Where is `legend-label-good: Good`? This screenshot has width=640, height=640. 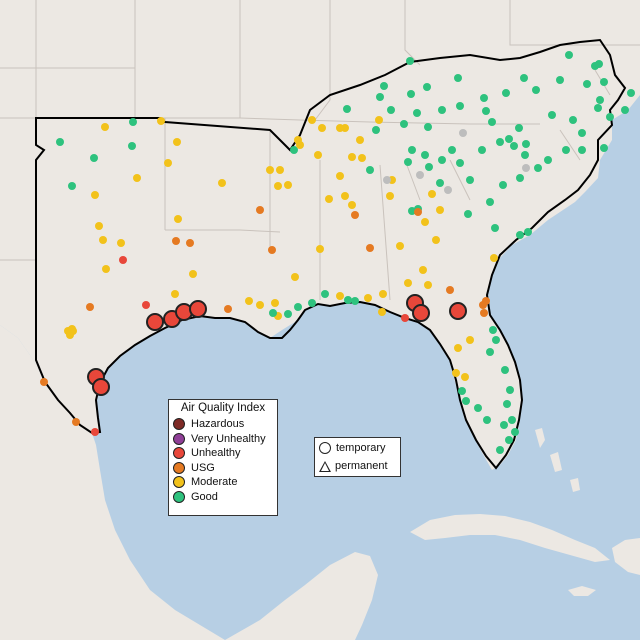
legend-label-good: Good is located at coordinates (204, 496).